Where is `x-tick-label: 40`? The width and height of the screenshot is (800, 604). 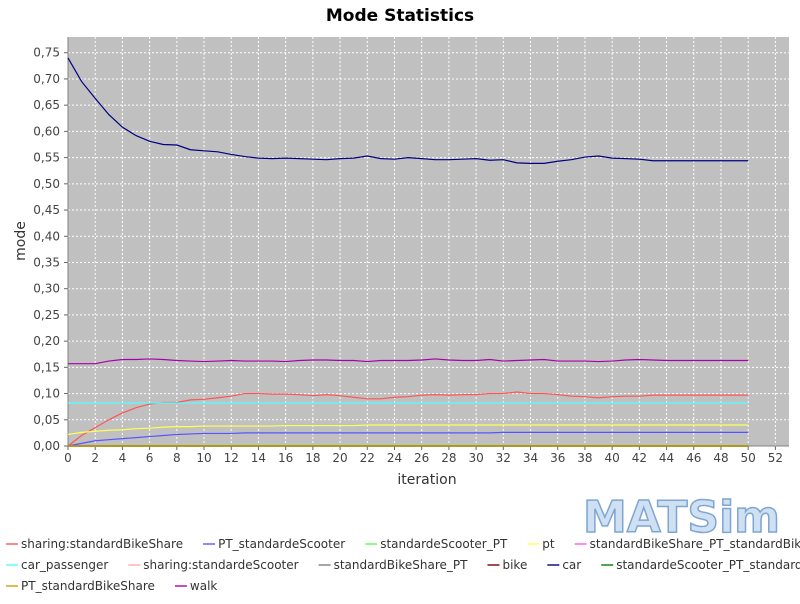 x-tick-label: 40 is located at coordinates (612, 458).